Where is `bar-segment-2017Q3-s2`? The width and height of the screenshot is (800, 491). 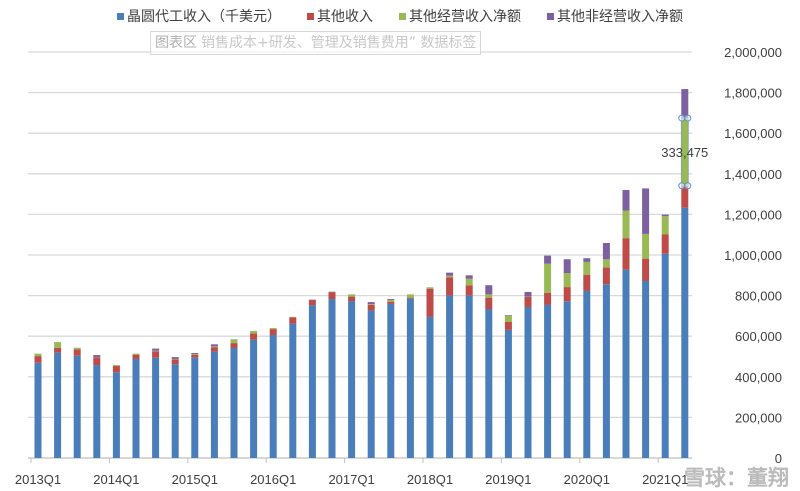 bar-segment-2017Q3-s2 is located at coordinates (391, 301).